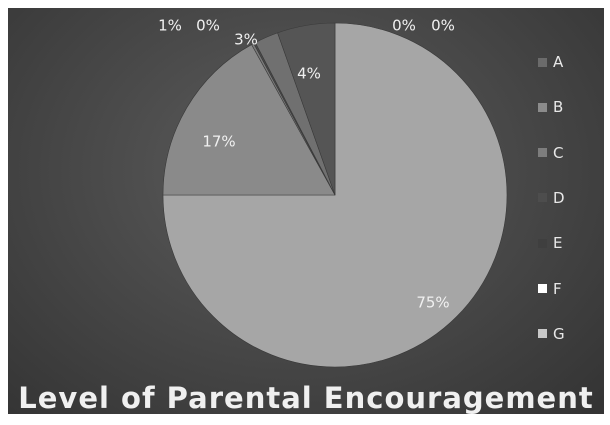  I want to click on data-label-8: 0%, so click(443, 26).